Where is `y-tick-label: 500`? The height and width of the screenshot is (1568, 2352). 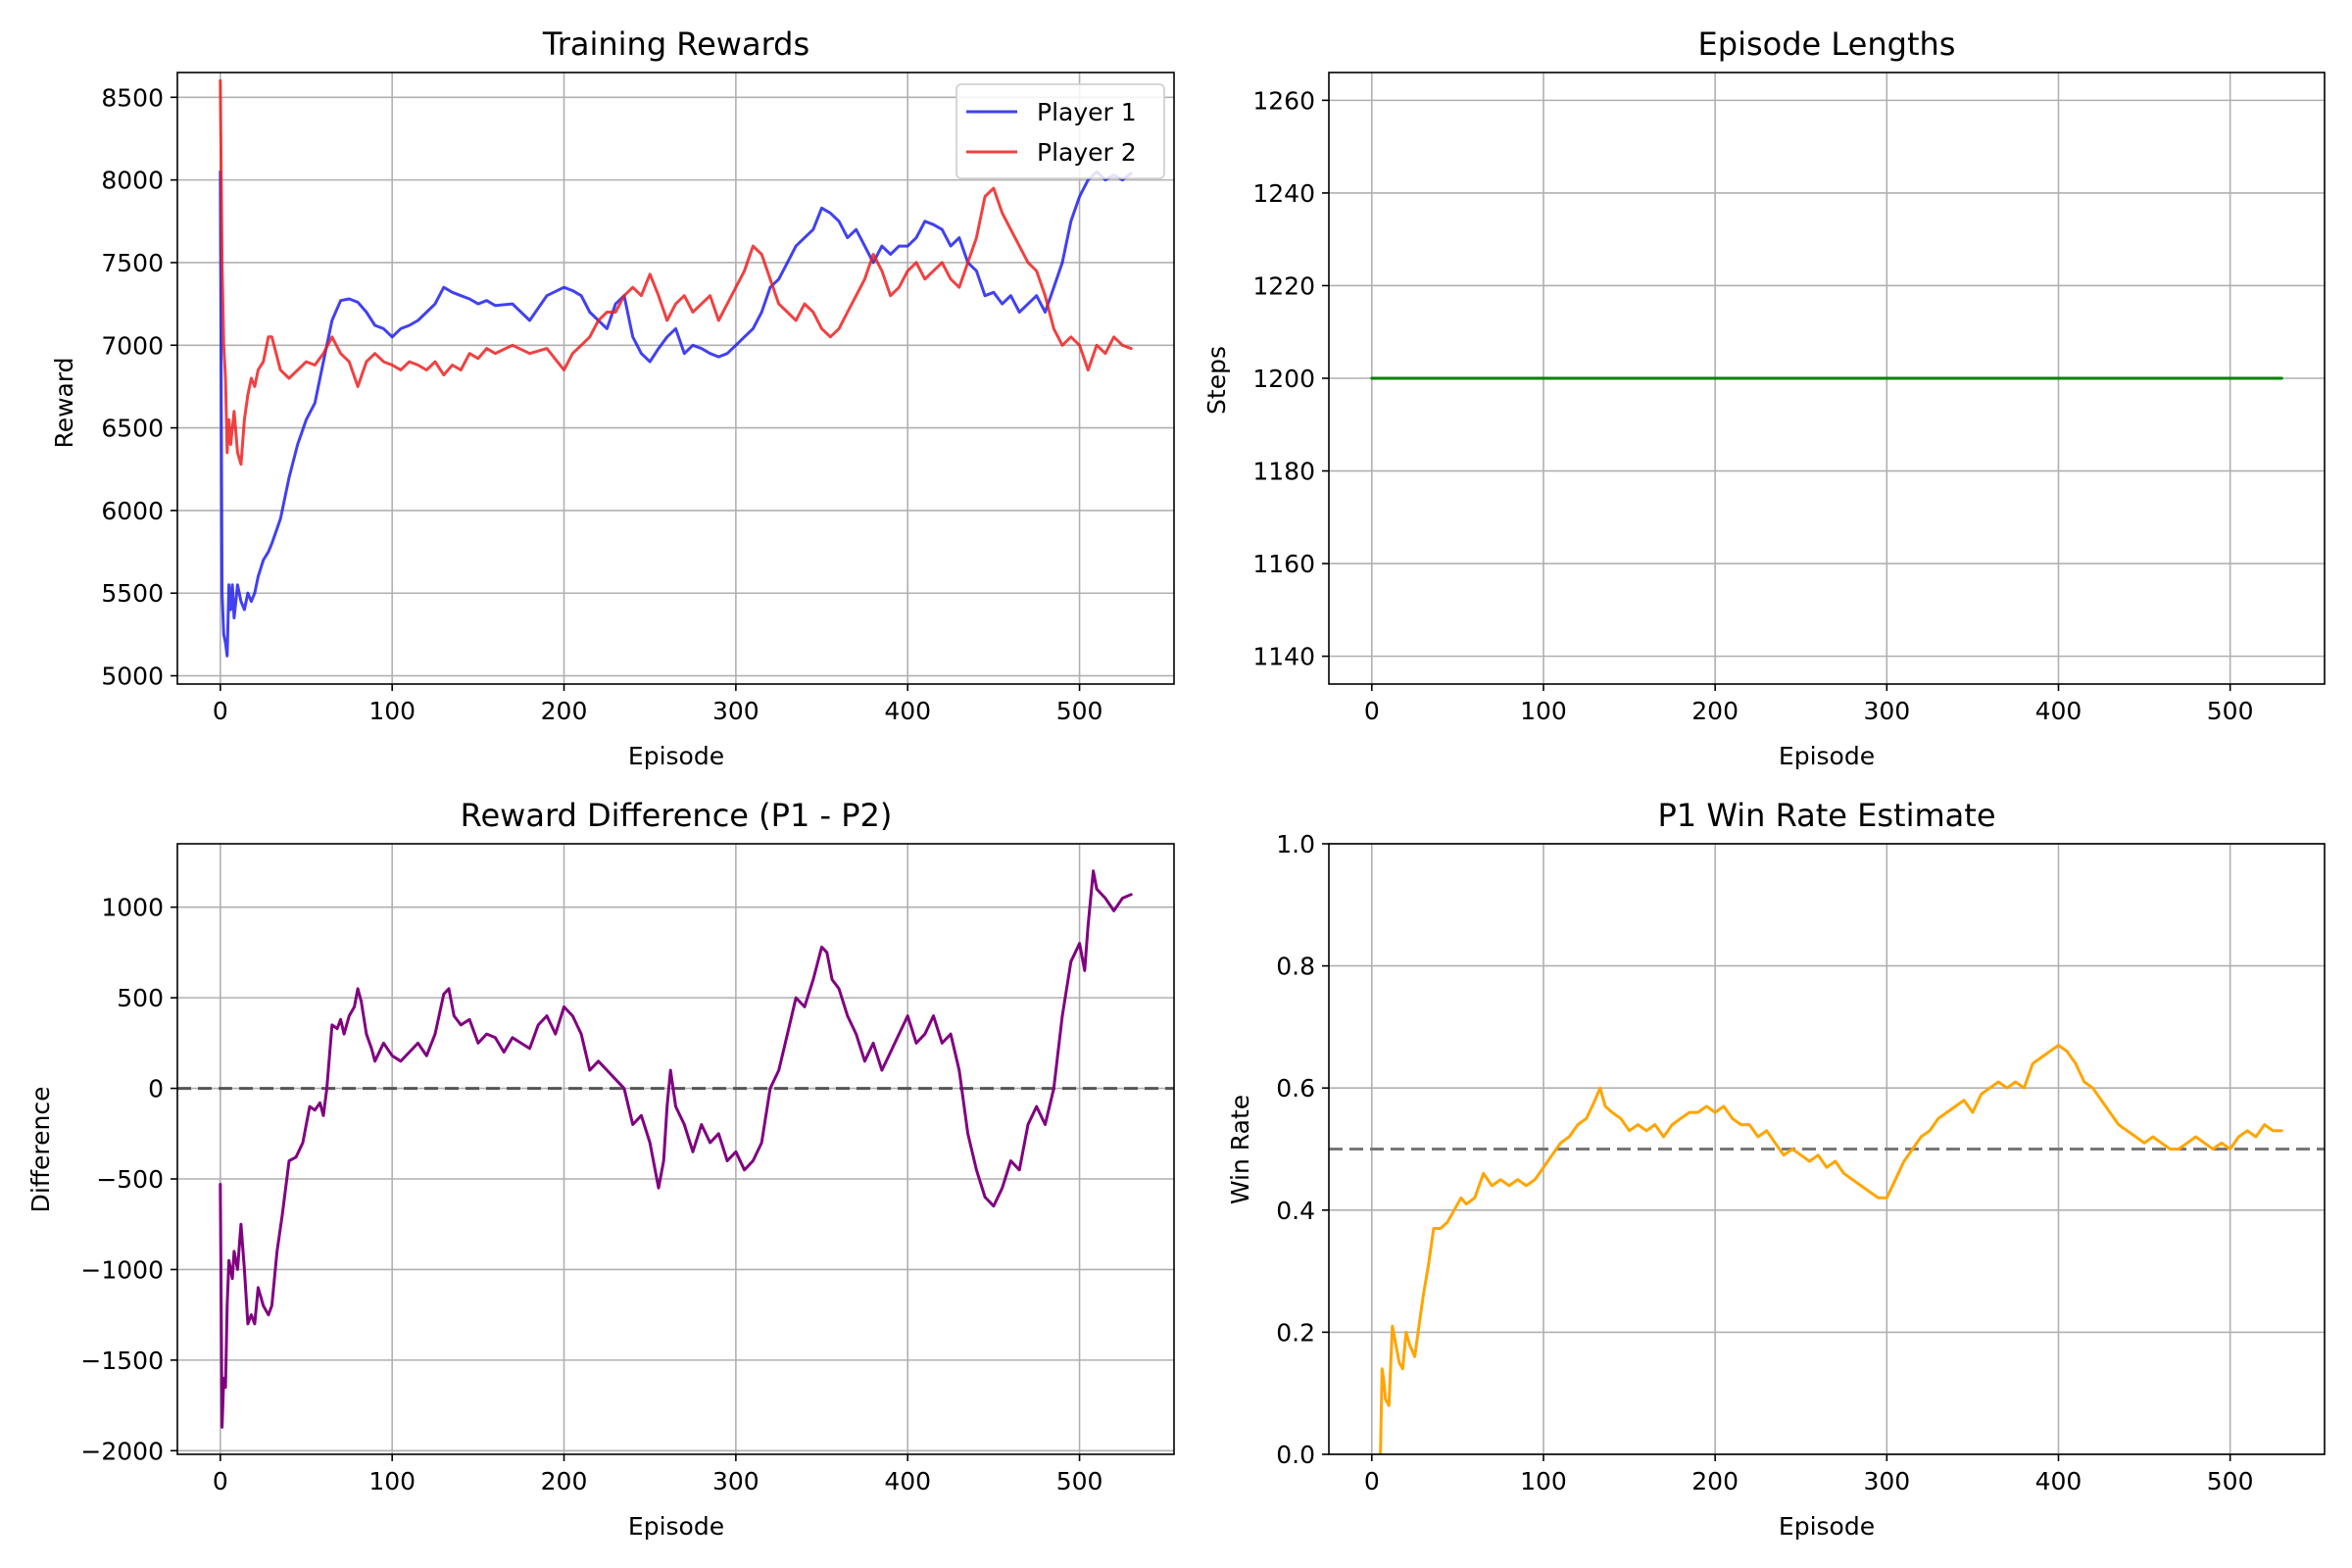
y-tick-label: 500 is located at coordinates (140, 998).